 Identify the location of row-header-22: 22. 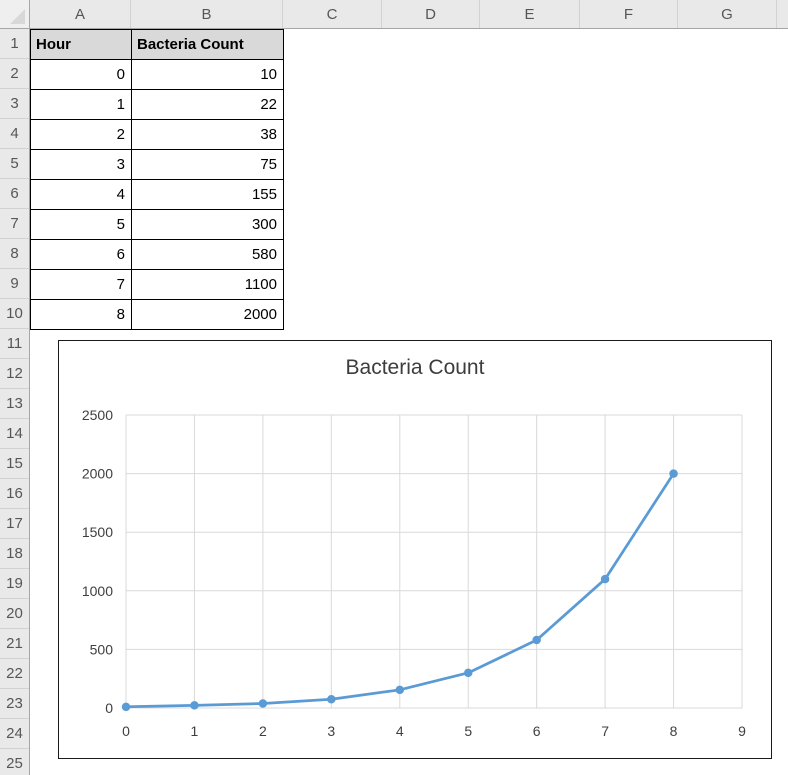
(14, 674).